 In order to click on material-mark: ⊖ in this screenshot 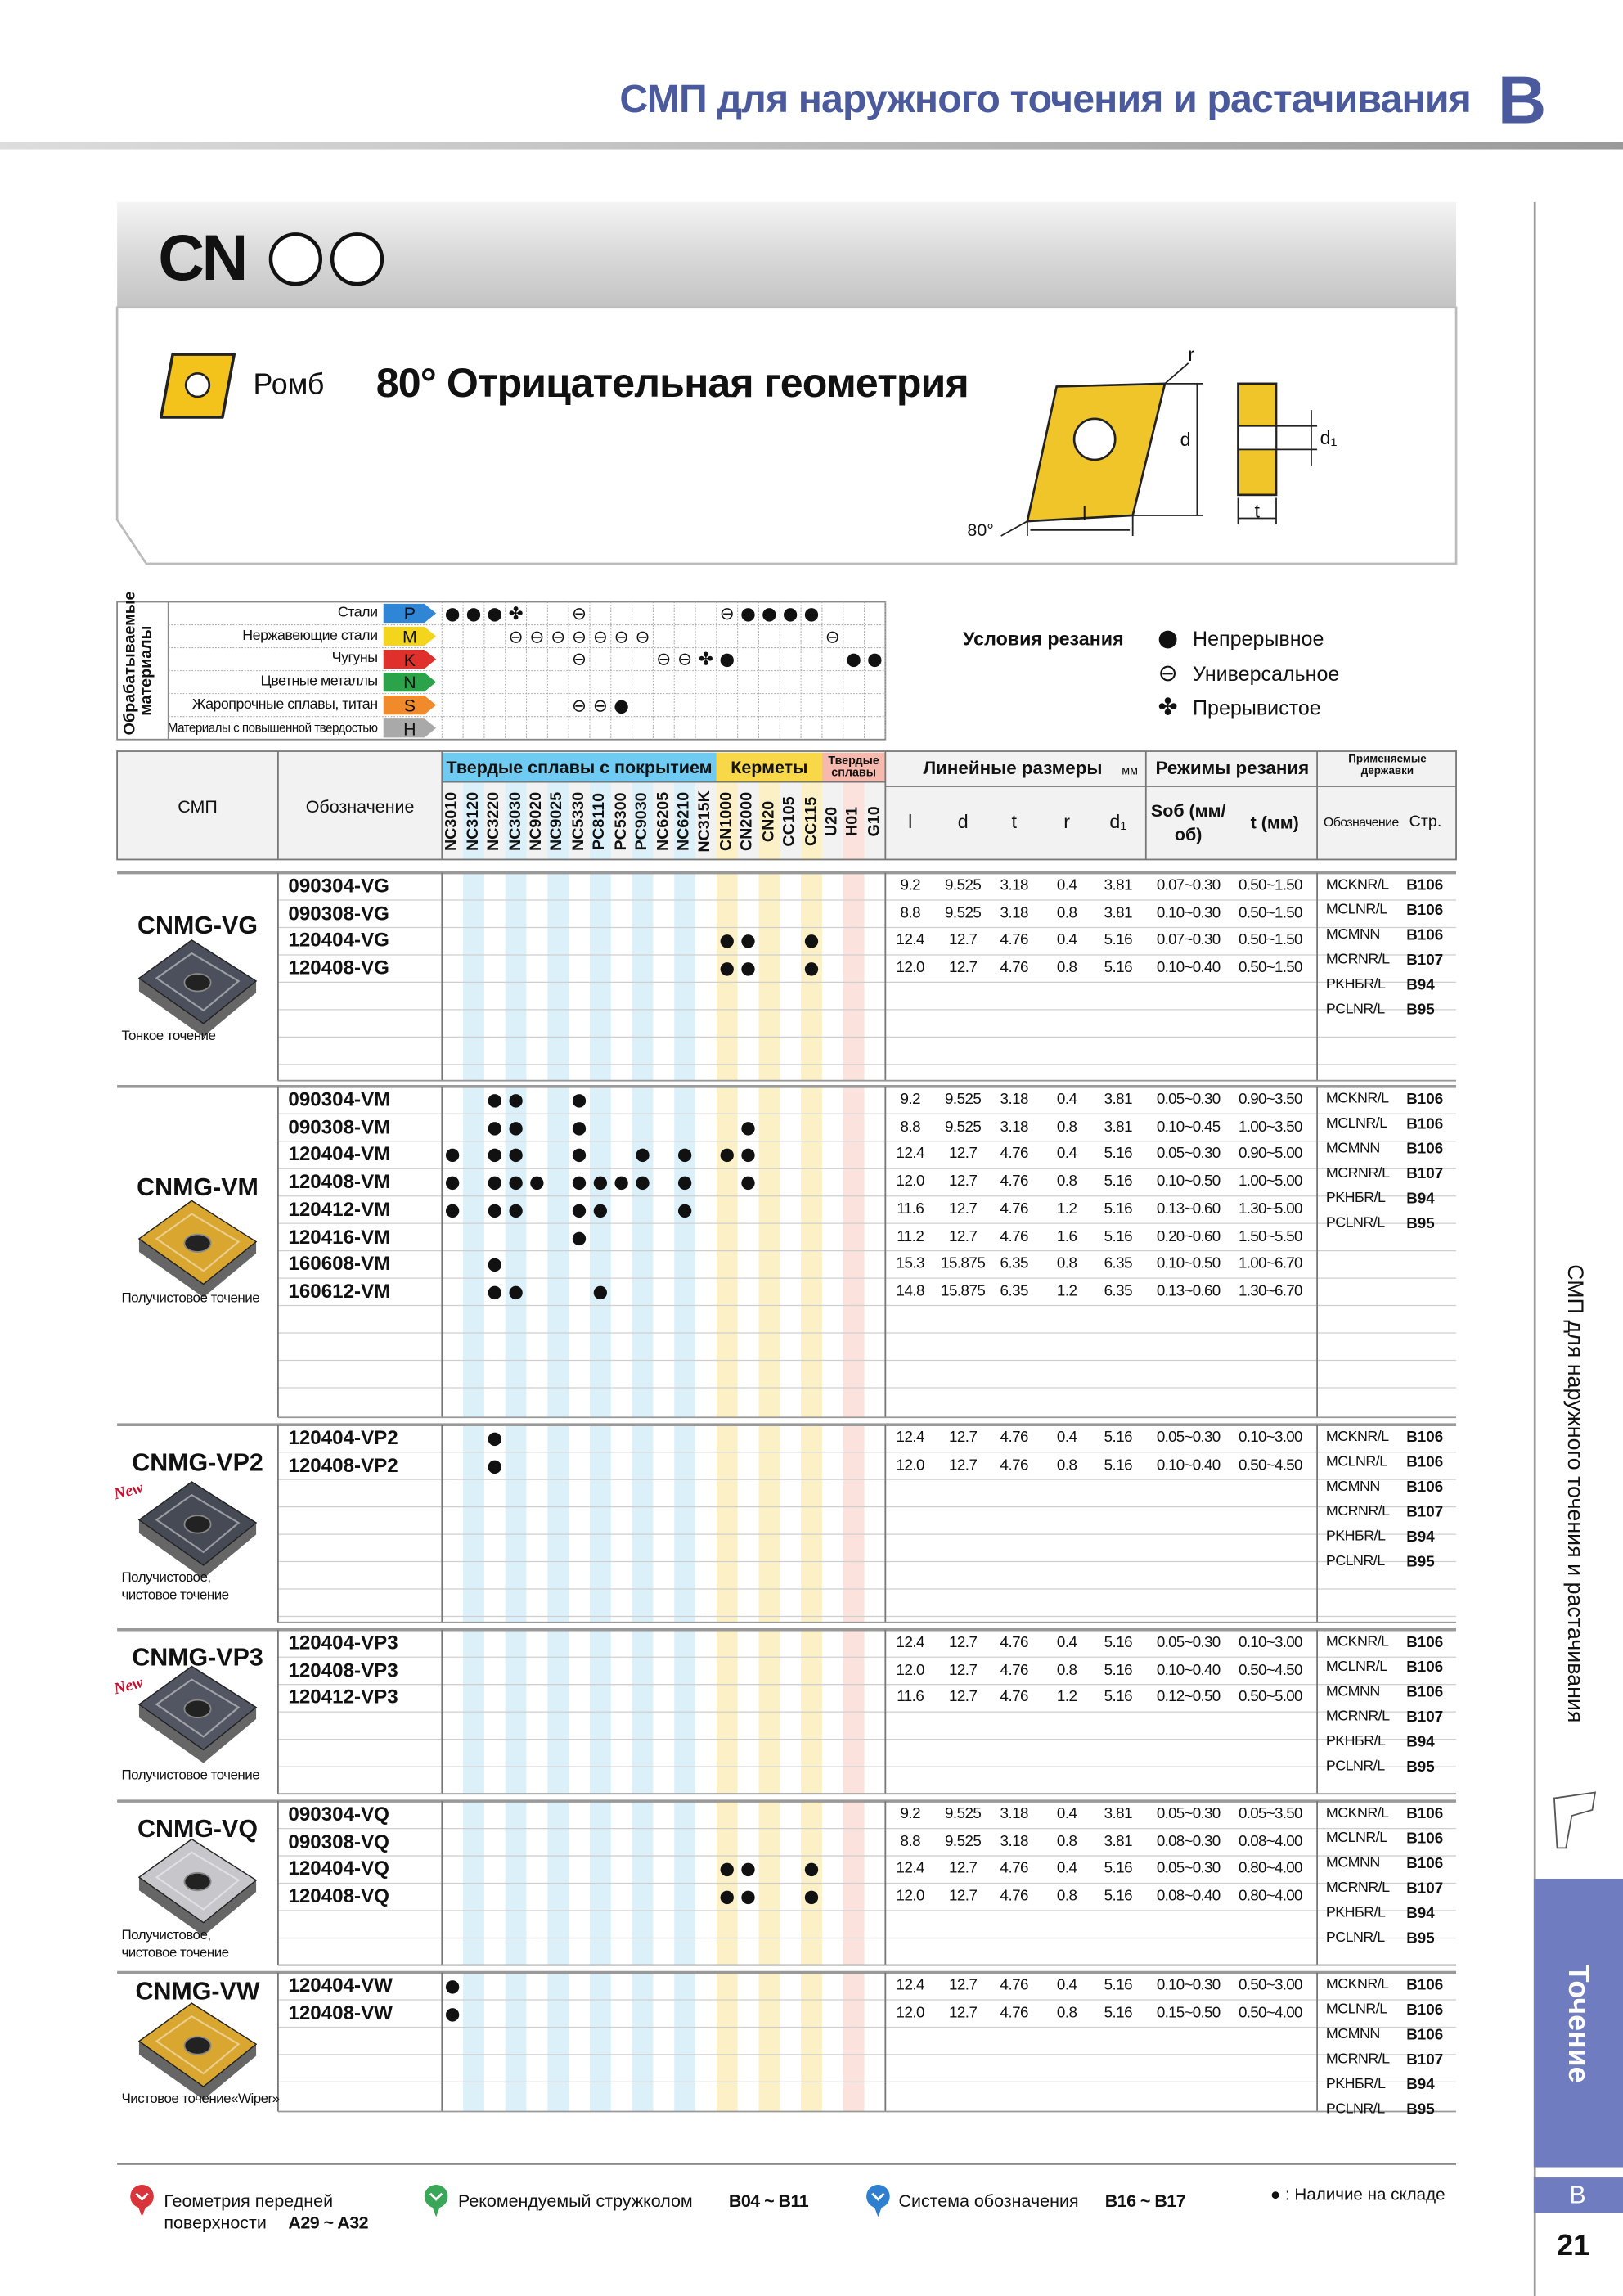, I will do `click(664, 659)`.